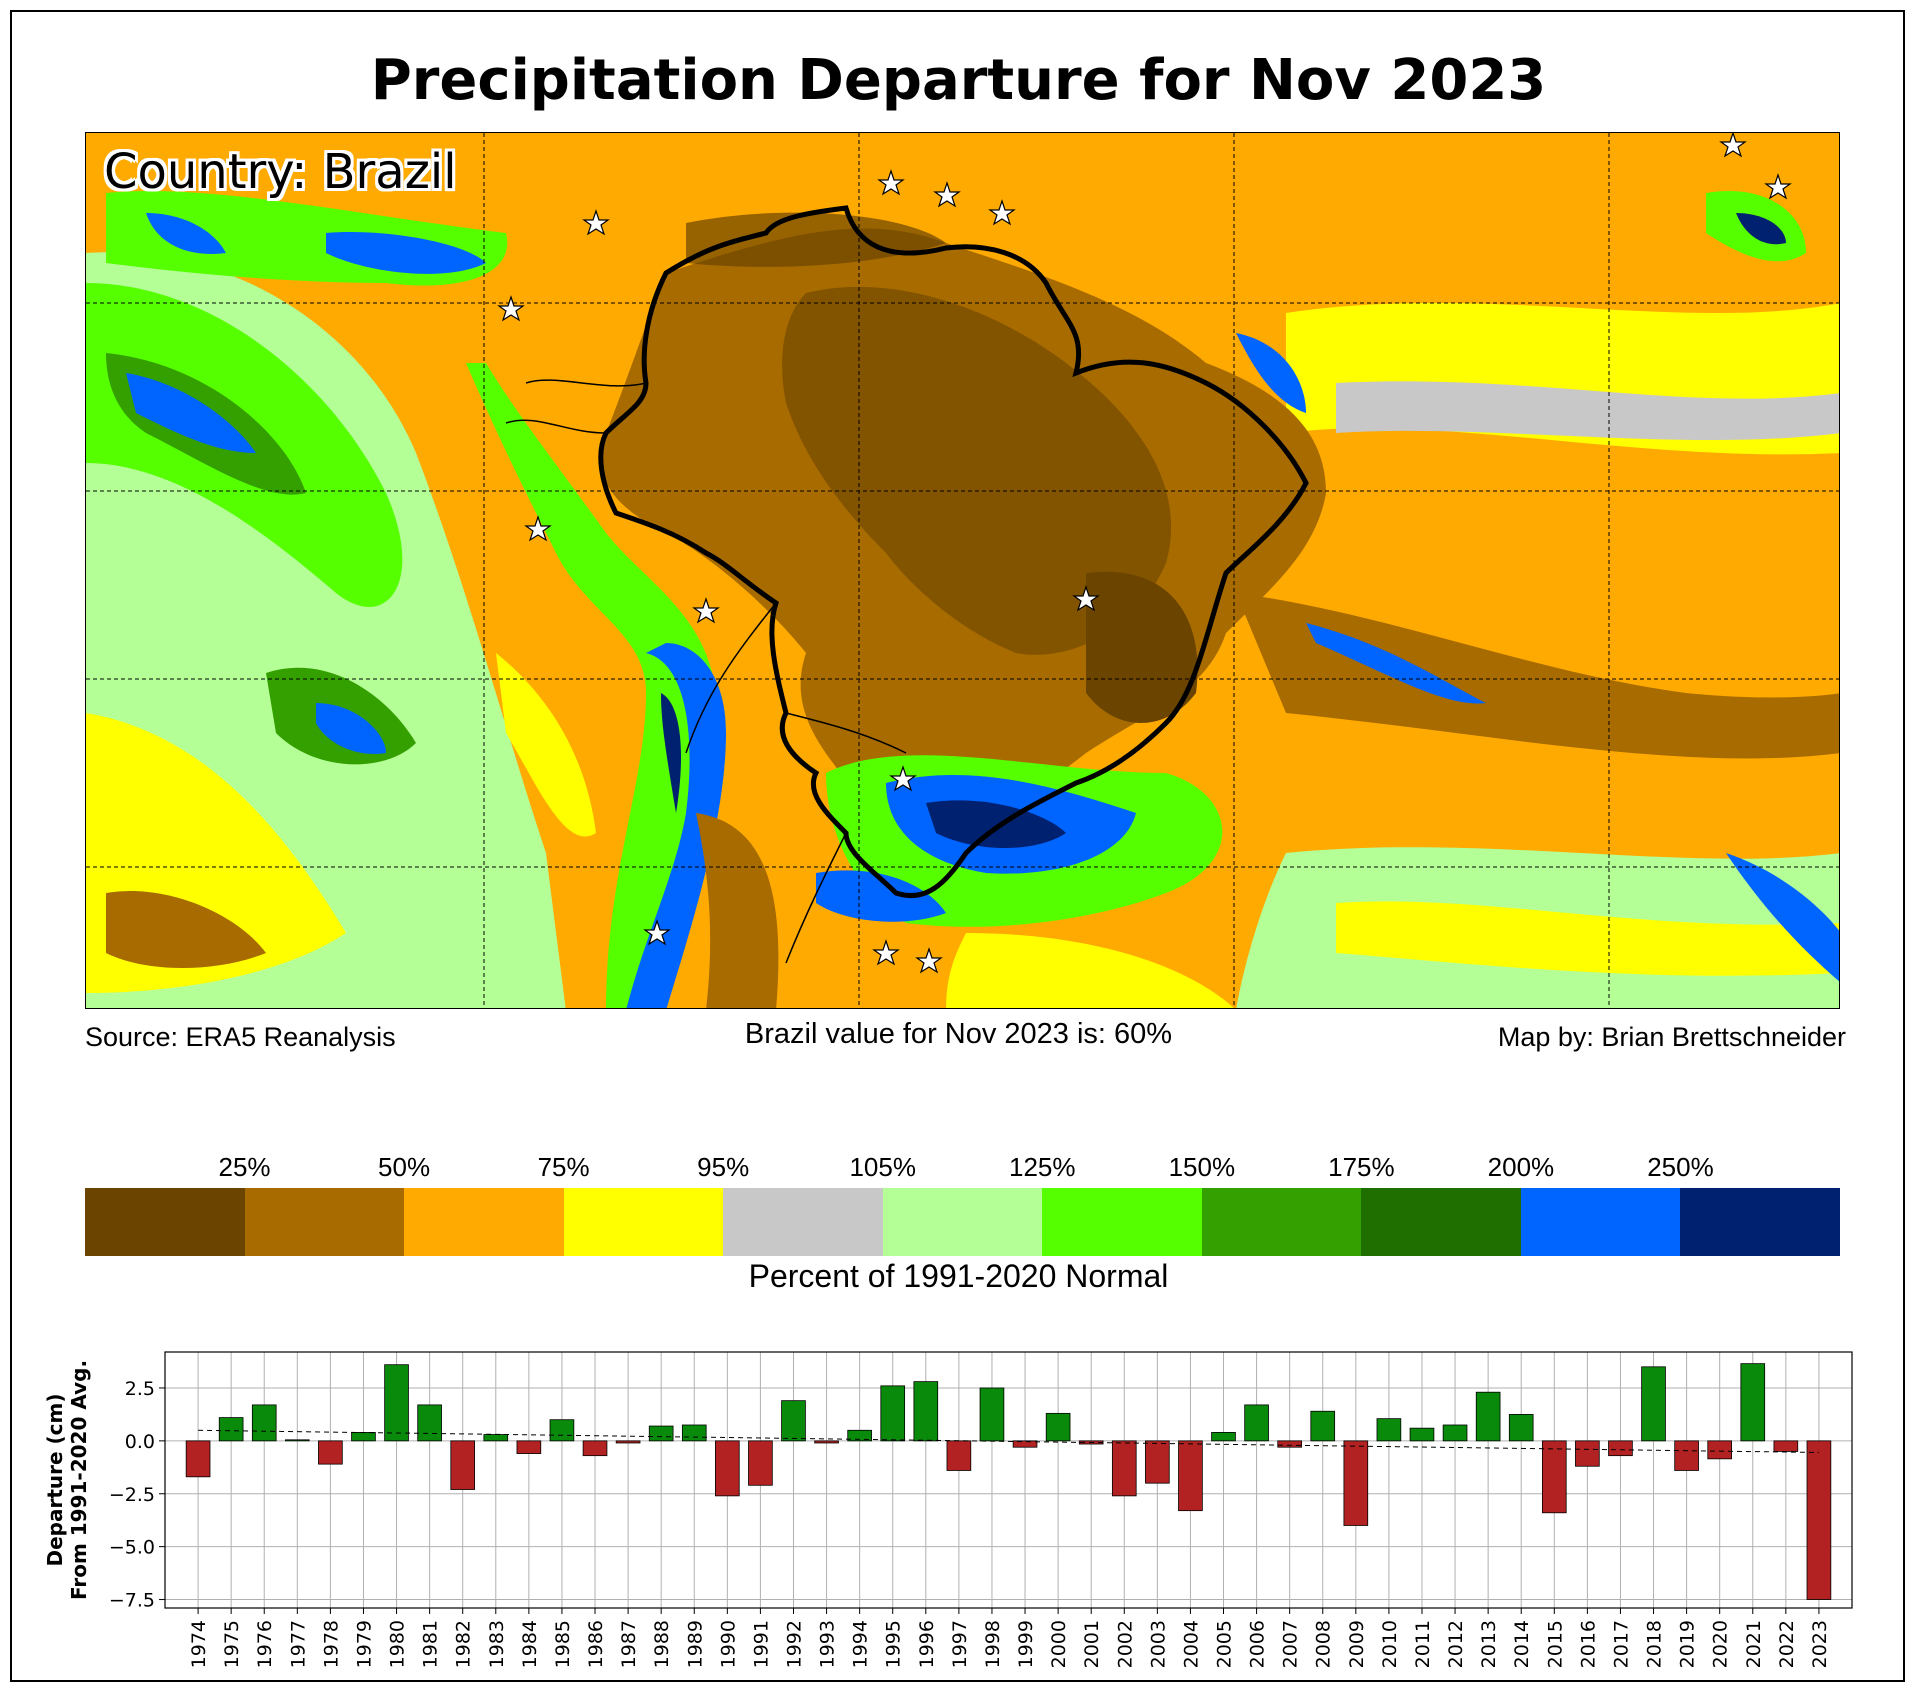 The height and width of the screenshot is (1692, 1917). What do you see at coordinates (1008, 1441) in the screenshot?
I see `trend-line` at bounding box center [1008, 1441].